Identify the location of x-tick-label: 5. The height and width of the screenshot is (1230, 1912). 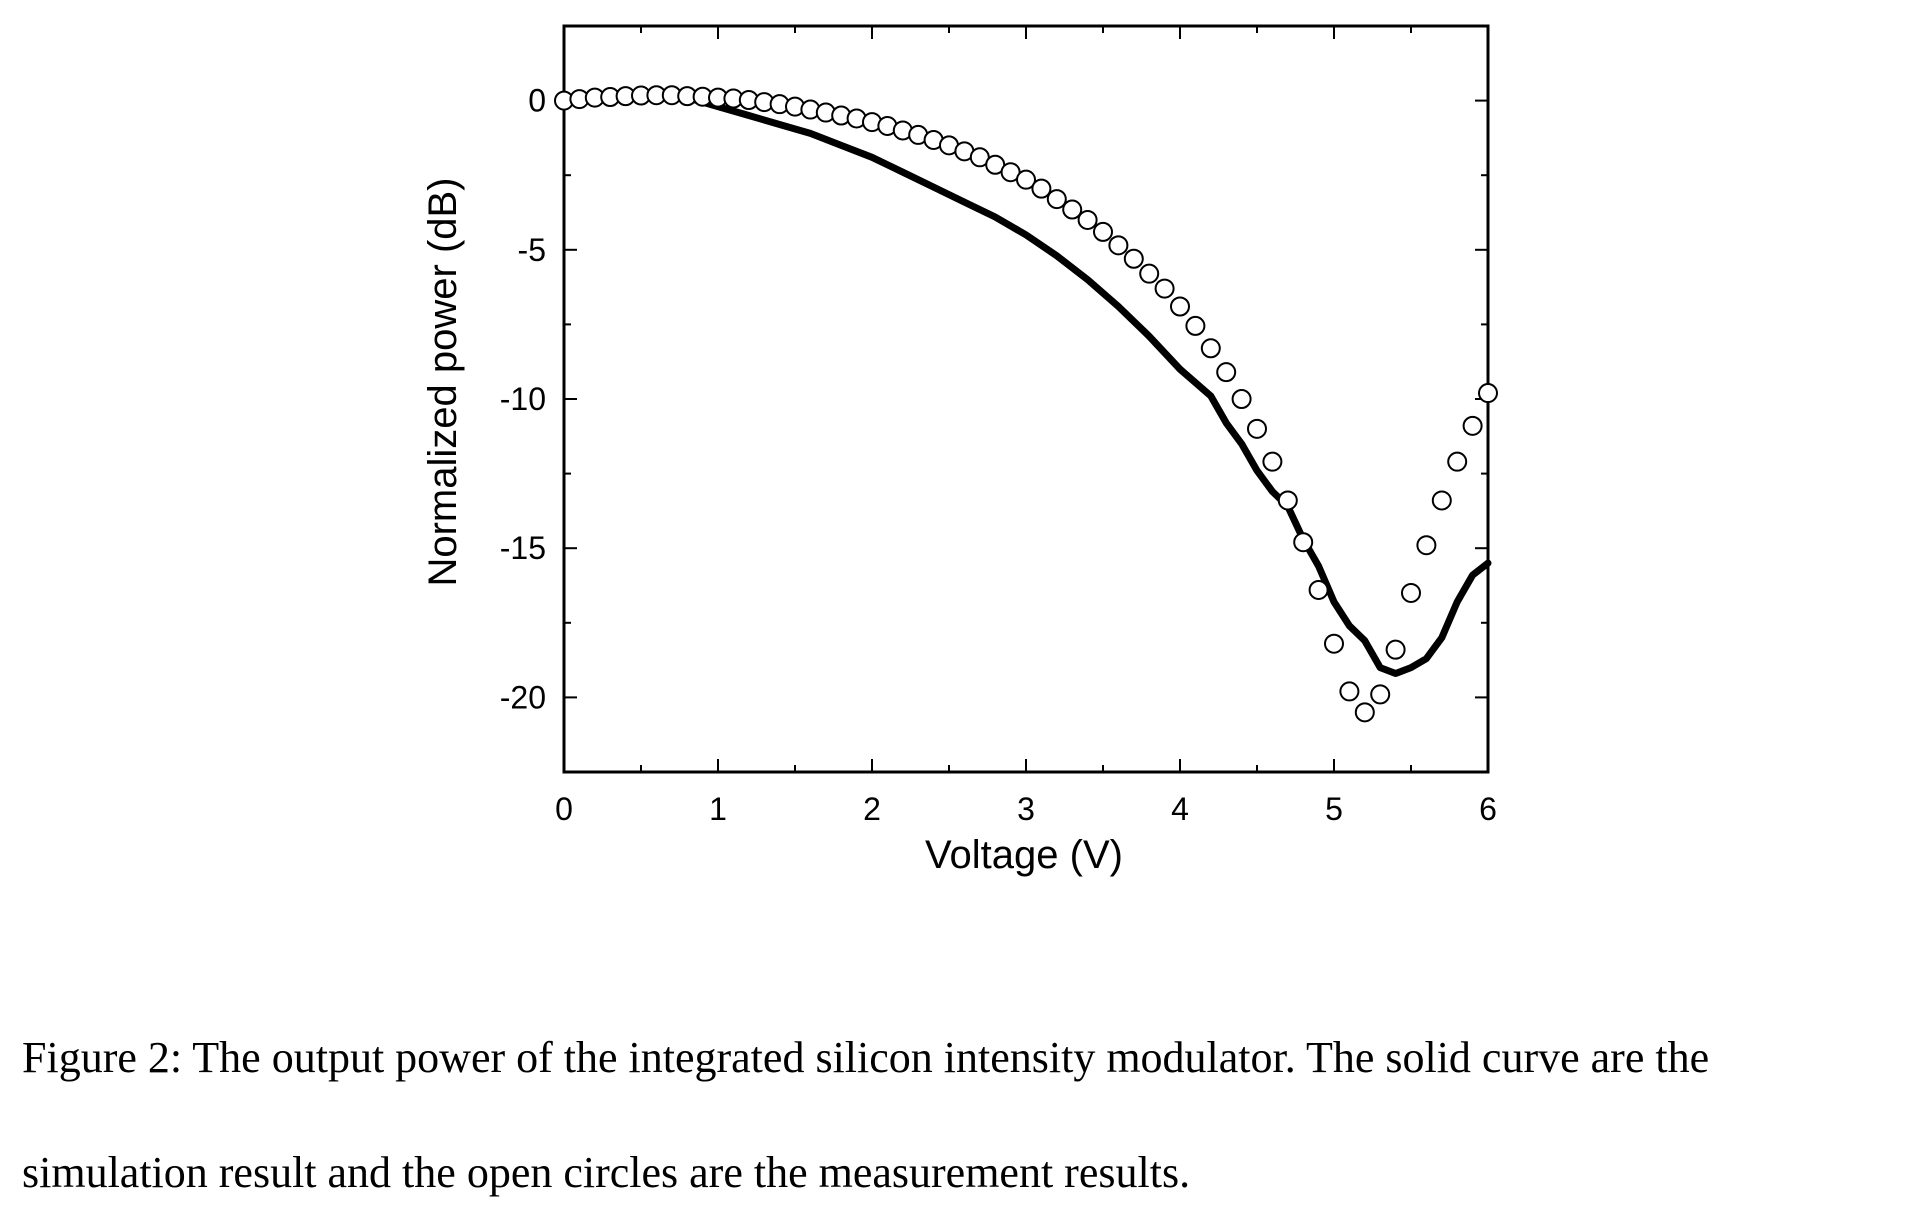
(1334, 809).